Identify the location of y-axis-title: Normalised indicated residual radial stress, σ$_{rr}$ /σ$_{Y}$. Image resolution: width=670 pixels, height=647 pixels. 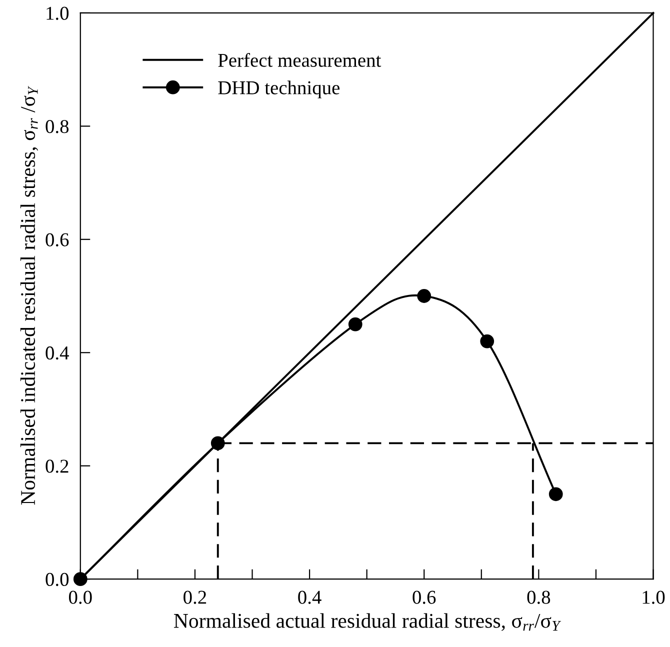
(29, 295).